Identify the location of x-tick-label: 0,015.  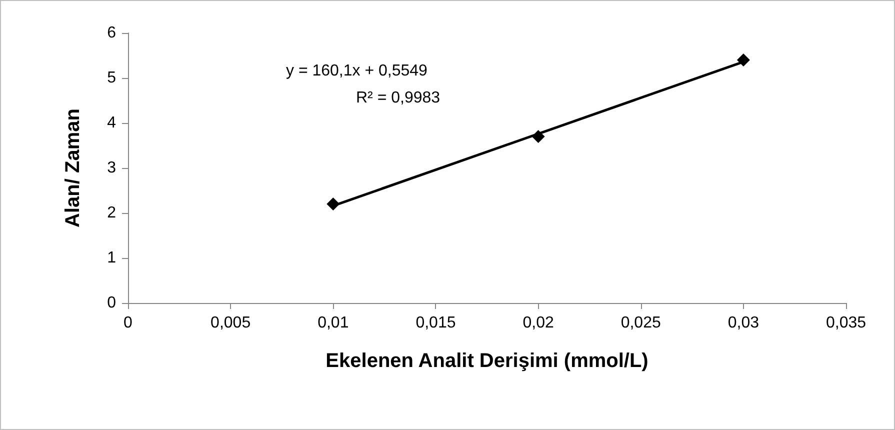
(436, 323).